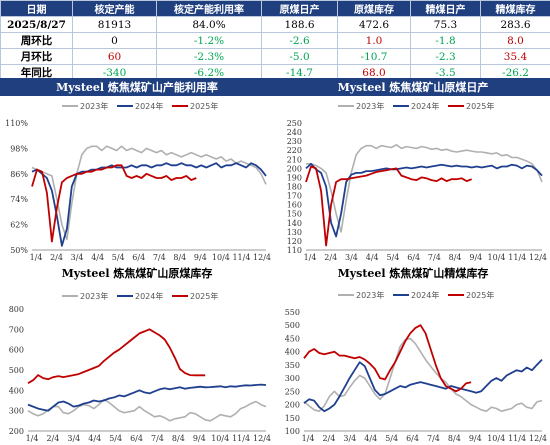 This screenshot has width=550, height=445. I want to click on header-date: 日期, so click(36, 8).